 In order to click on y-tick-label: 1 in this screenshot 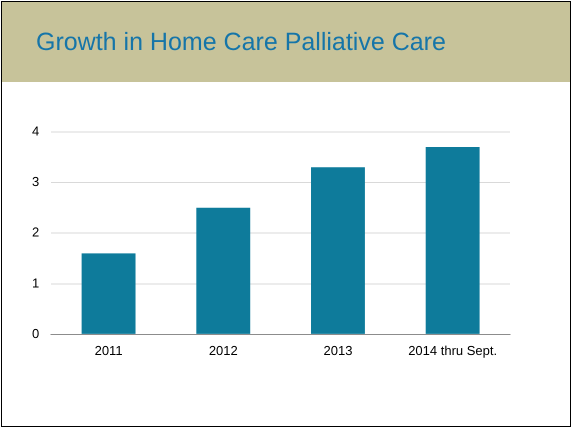, I will do `click(36, 282)`.